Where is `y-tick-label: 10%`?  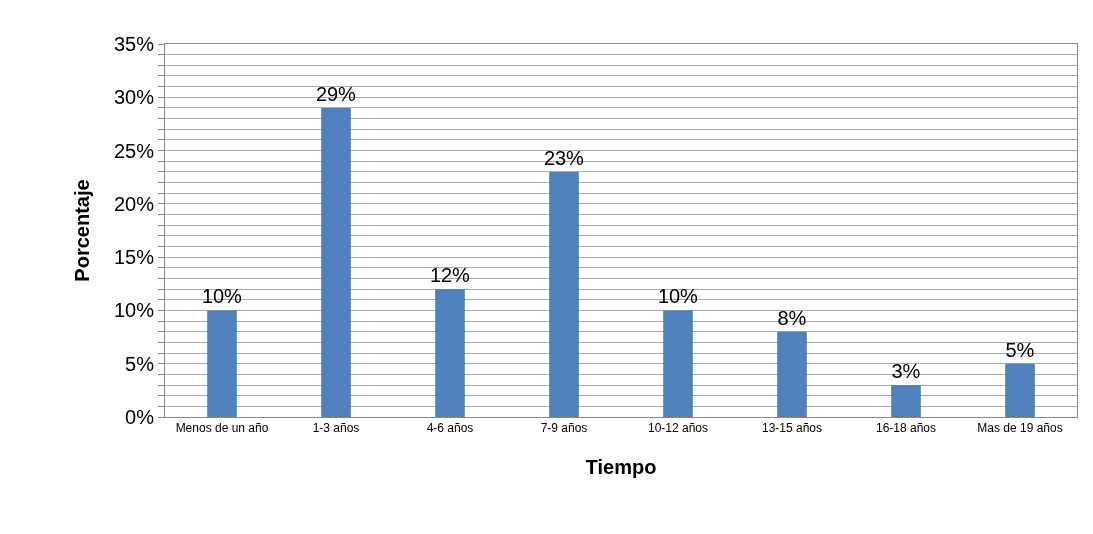
y-tick-label: 10% is located at coordinates (134, 310).